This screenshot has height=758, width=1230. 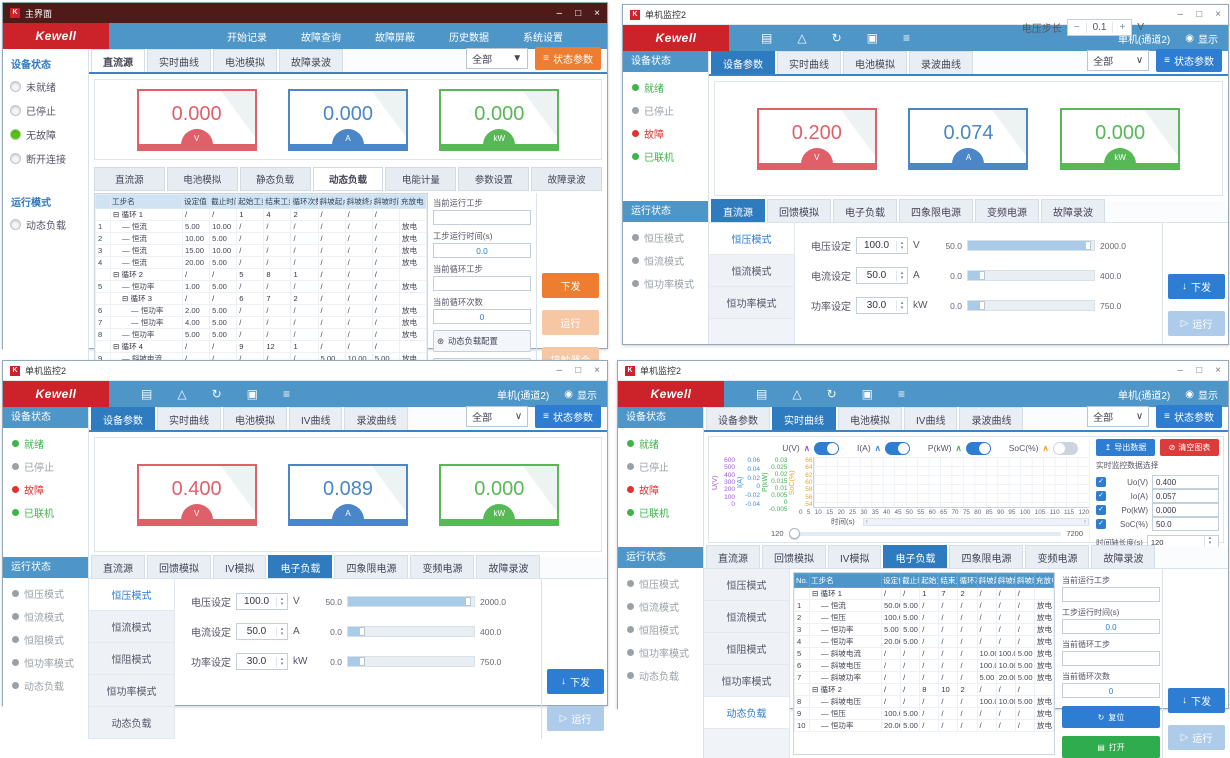 I want to click on menu-item: 故障屏蔽, so click(x=395, y=38).